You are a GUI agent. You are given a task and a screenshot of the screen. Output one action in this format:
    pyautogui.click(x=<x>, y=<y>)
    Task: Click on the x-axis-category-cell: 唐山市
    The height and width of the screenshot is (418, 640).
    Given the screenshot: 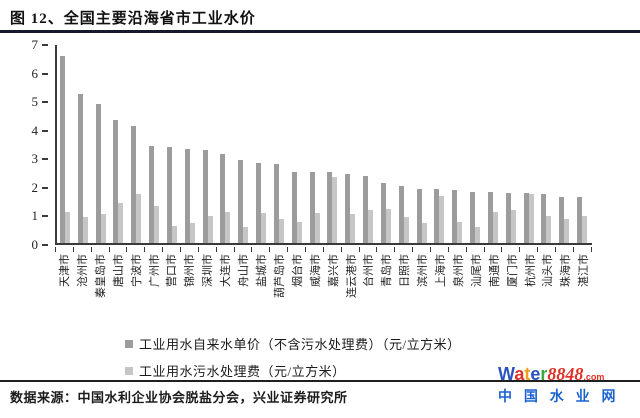 What is the action you would take?
    pyautogui.click(x=118, y=292)
    